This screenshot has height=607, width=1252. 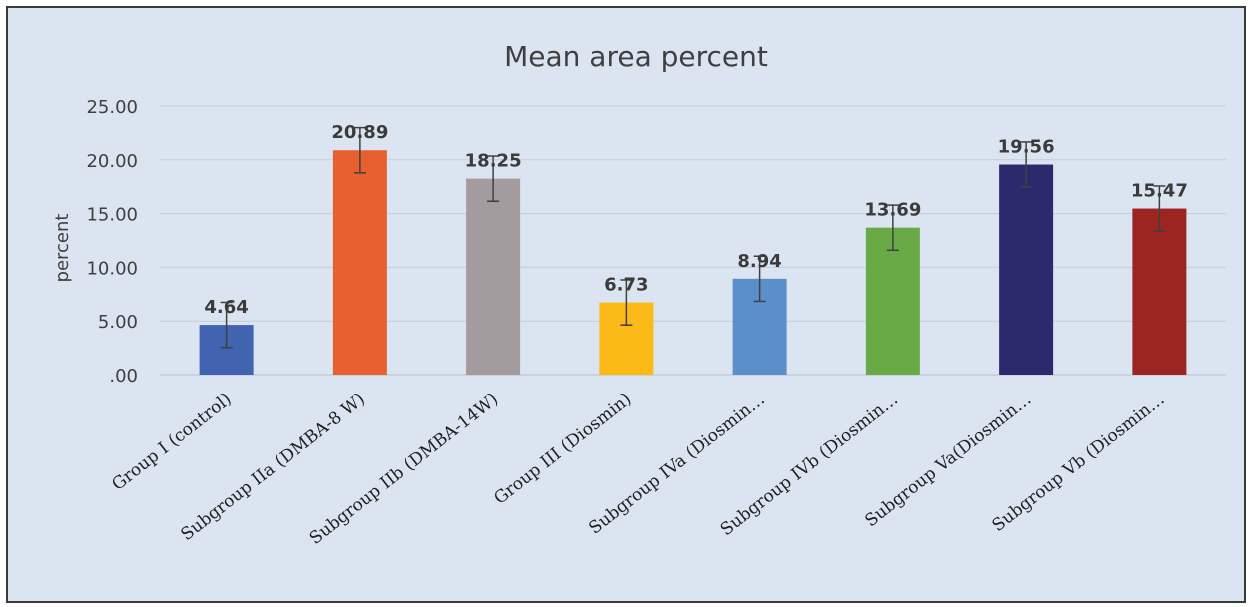 I want to click on y-tick-label: 5.00, so click(x=118, y=322).